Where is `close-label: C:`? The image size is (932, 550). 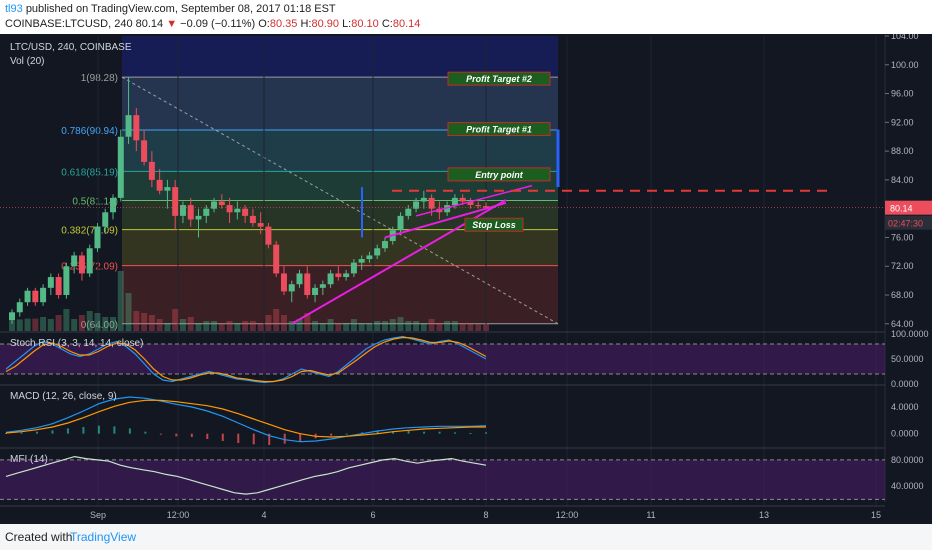 close-label: C: is located at coordinates (387, 24).